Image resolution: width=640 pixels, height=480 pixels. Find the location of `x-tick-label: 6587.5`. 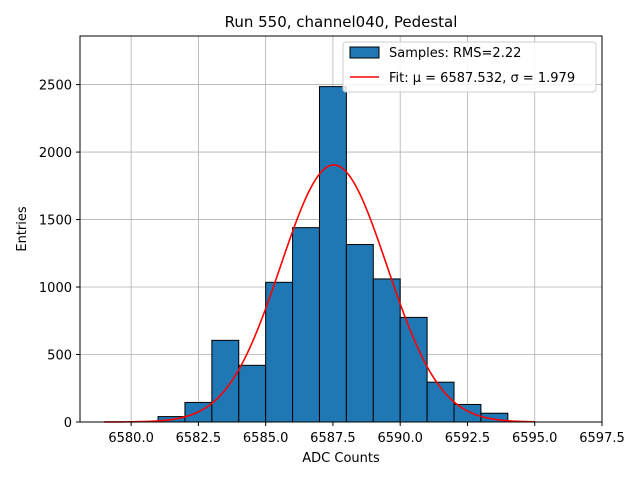

x-tick-label: 6587.5 is located at coordinates (333, 438).